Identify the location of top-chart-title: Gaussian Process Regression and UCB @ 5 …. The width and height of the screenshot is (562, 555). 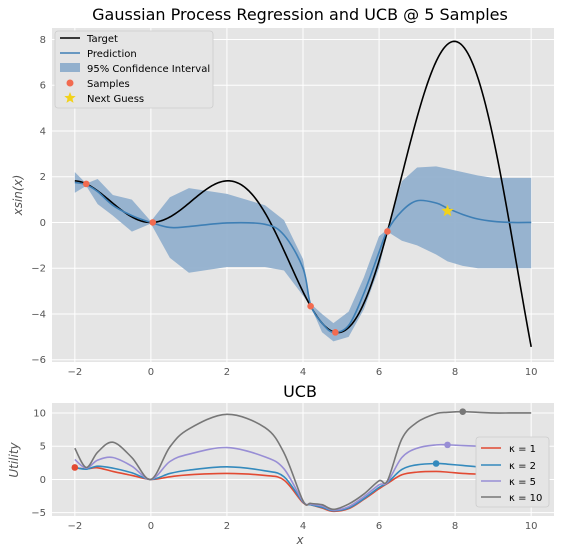
(300, 14).